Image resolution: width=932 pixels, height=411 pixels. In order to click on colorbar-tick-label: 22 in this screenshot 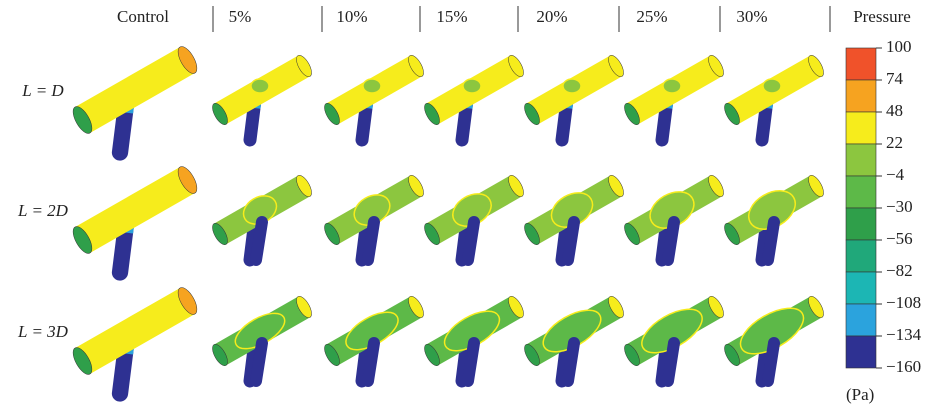, I will do `click(894, 142)`.